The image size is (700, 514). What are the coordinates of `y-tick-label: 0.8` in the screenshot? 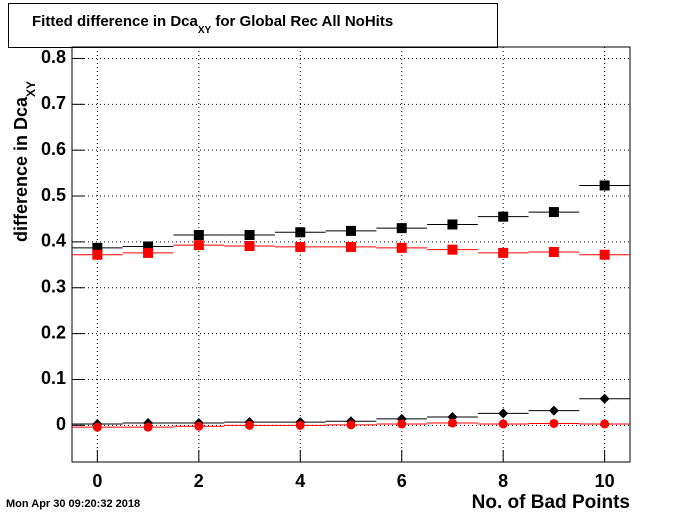 It's located at (53, 57).